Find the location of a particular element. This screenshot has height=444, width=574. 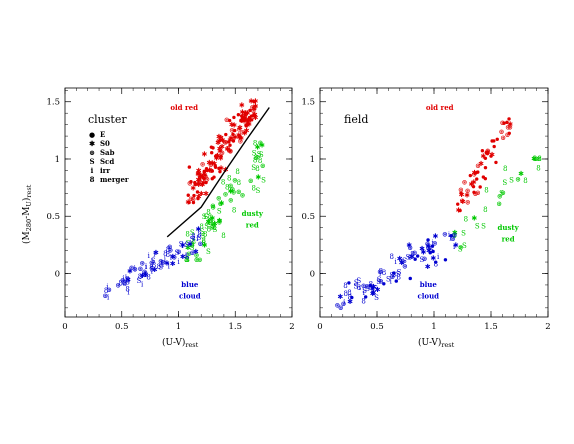

region-label: blue is located at coordinates (190, 284).